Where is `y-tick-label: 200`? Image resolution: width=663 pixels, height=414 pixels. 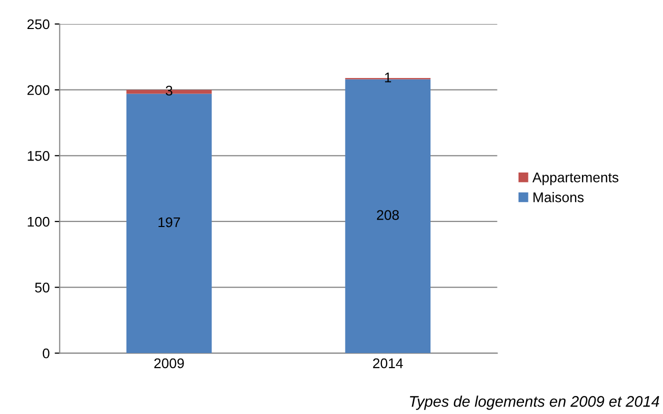
y-tick-label: 200 is located at coordinates (38, 90).